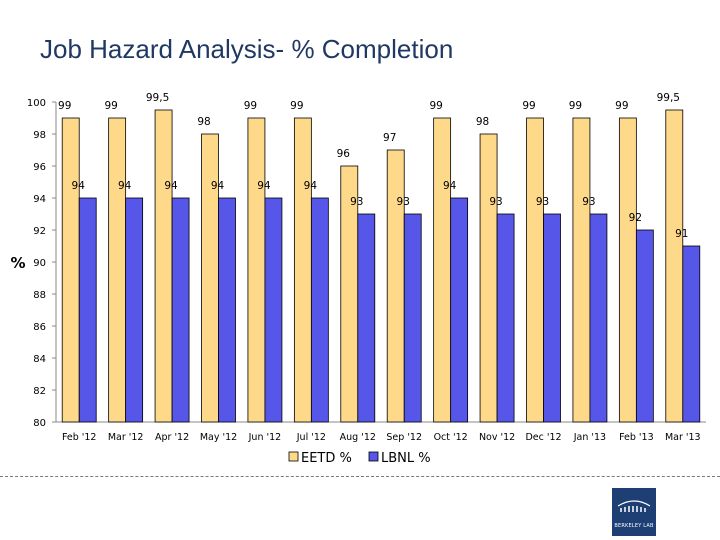 The width and height of the screenshot is (720, 540). I want to click on x-tick-label: Jan '13, so click(589, 437).